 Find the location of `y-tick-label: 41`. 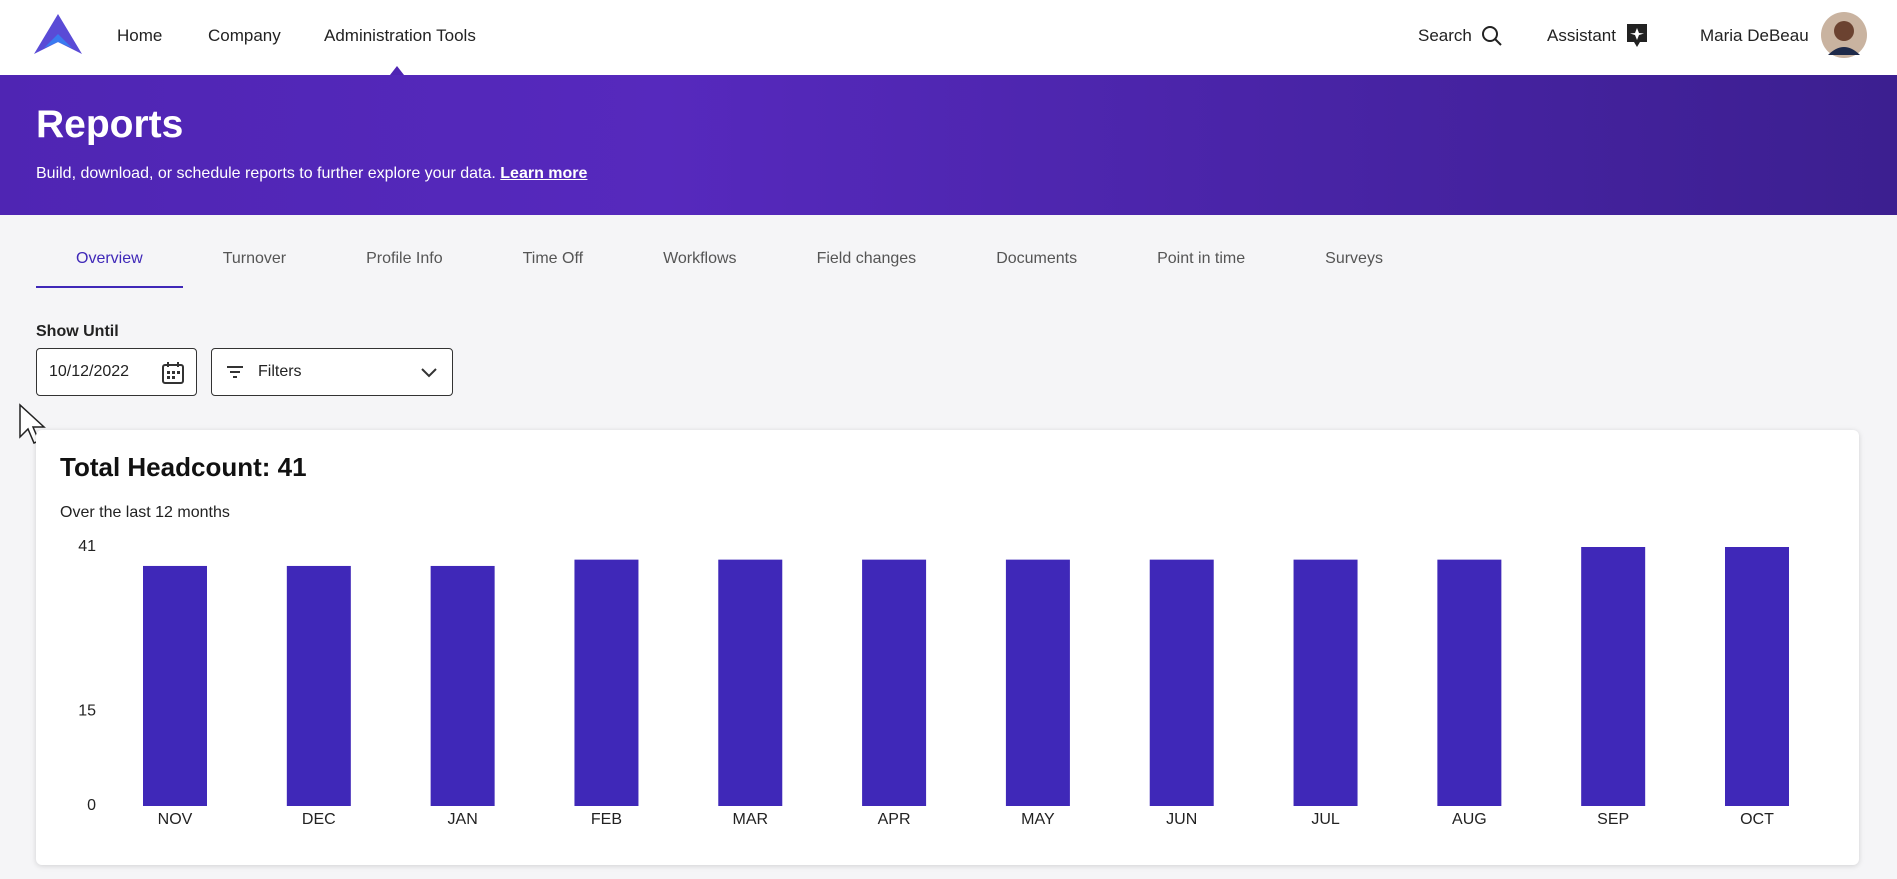

y-tick-label: 41 is located at coordinates (87, 546).